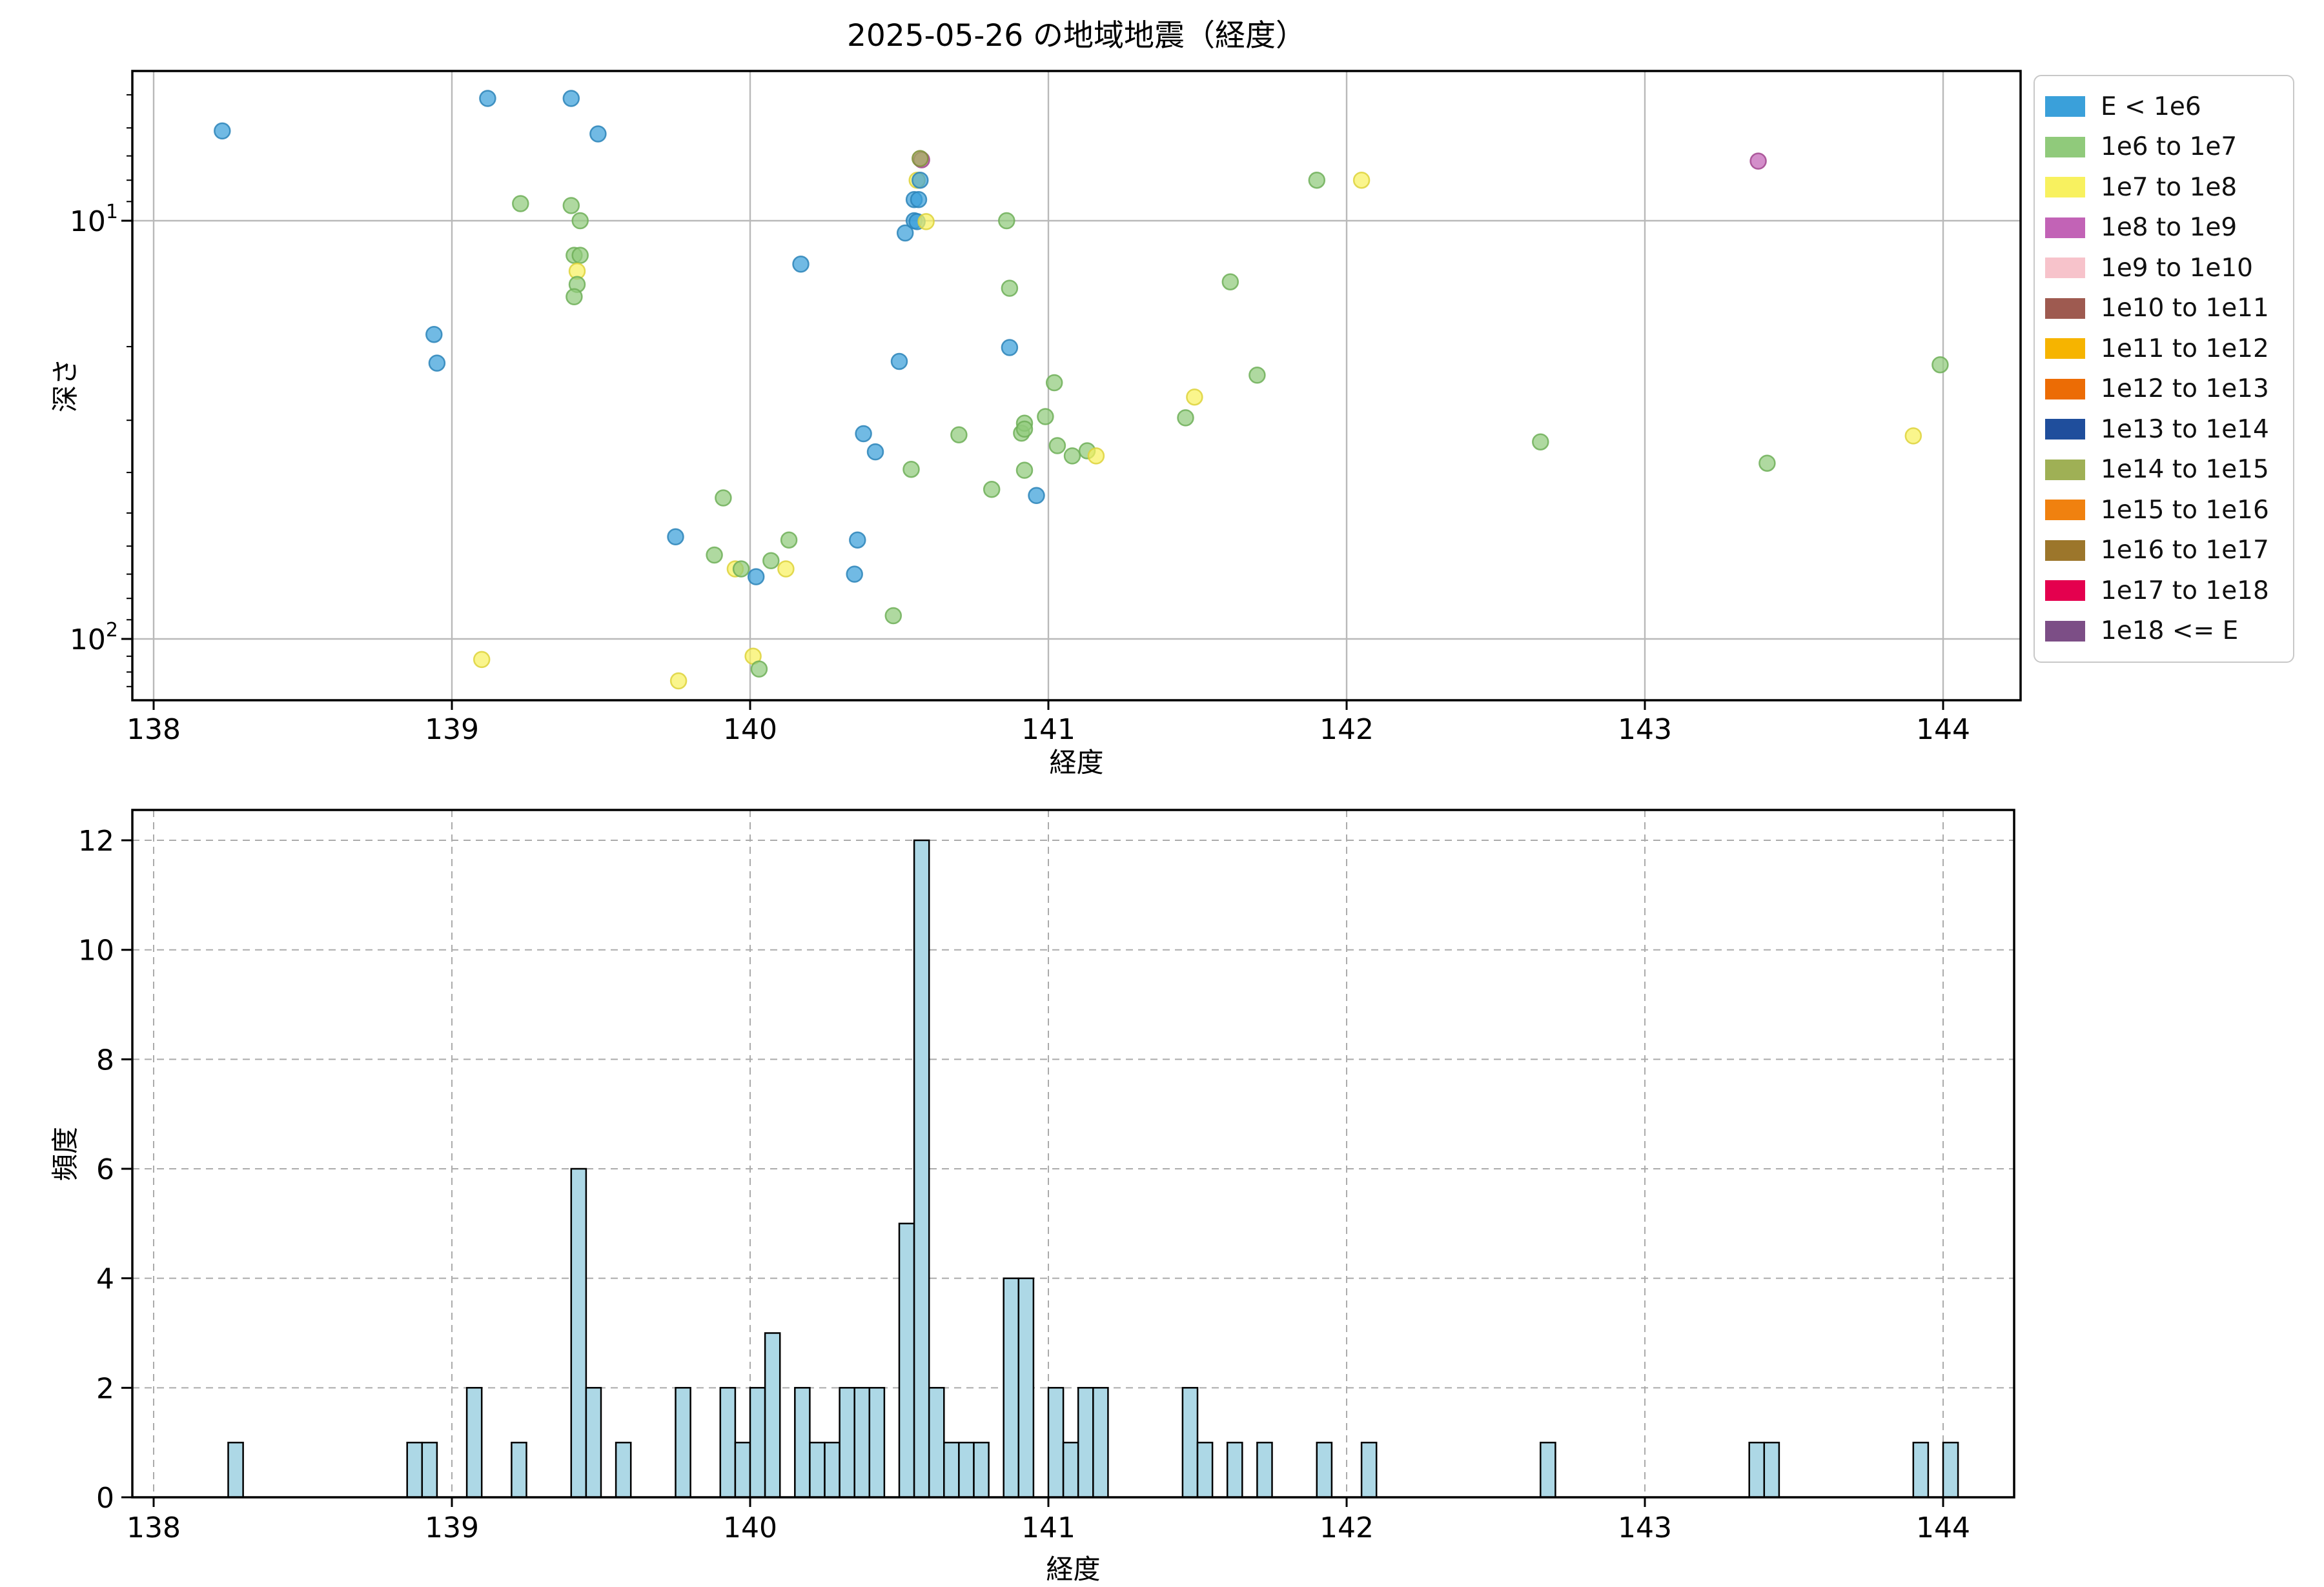 The image size is (2324, 1587). I want to click on legend-label: 1e9 to 1e10, so click(2177, 268).